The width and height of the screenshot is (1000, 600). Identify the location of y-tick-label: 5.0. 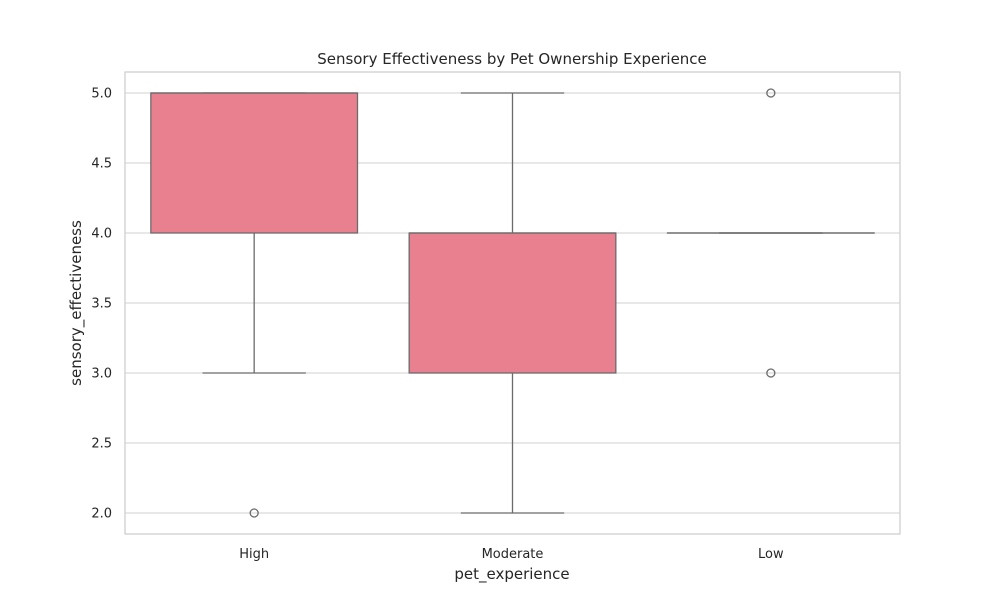
(101, 94).